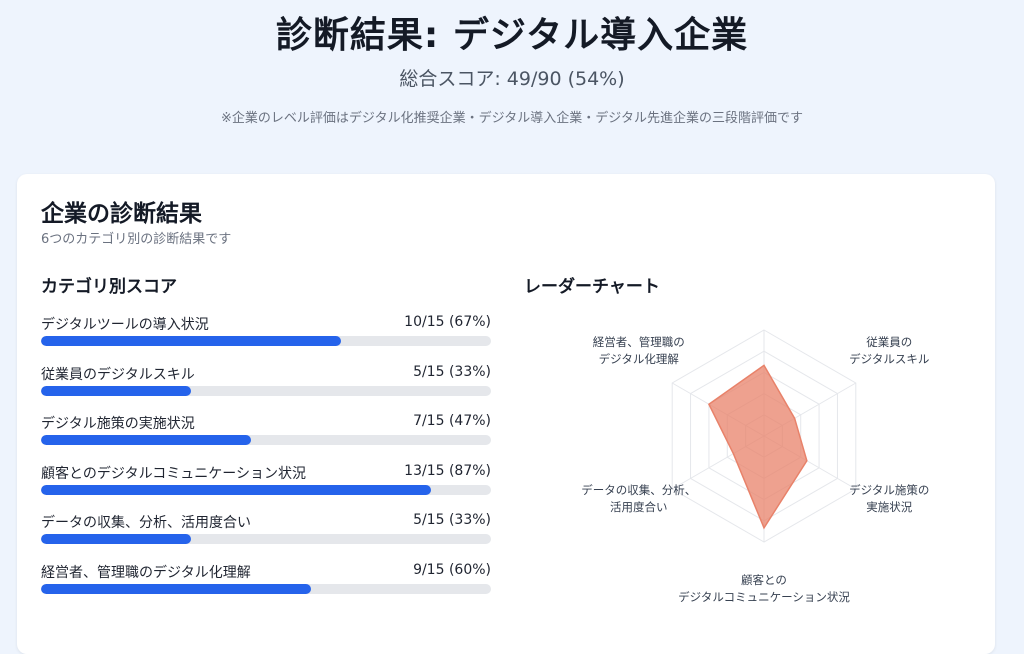  What do you see at coordinates (109, 287) in the screenshot?
I see `scores-section-title: カテゴリ別スコア` at bounding box center [109, 287].